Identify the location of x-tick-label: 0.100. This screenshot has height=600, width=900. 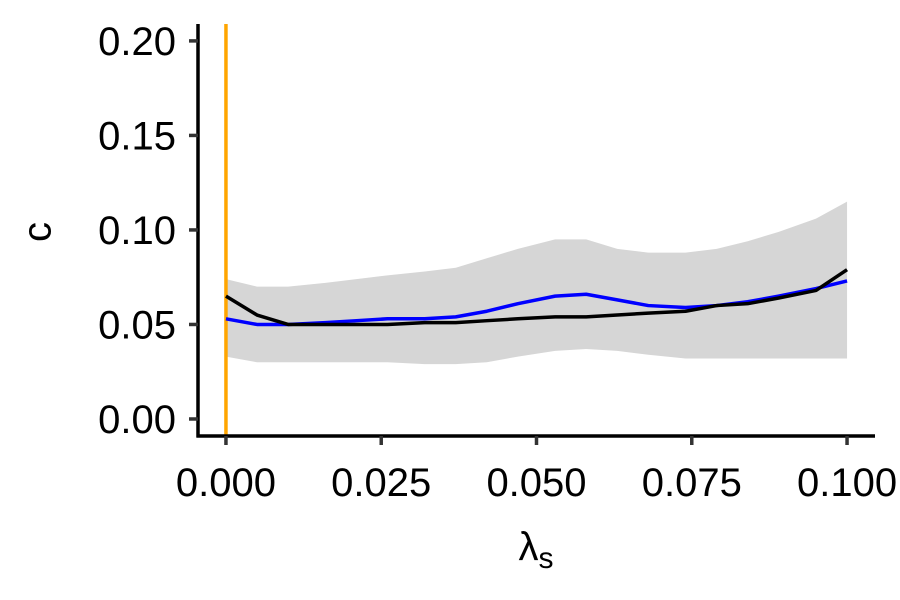
(847, 483).